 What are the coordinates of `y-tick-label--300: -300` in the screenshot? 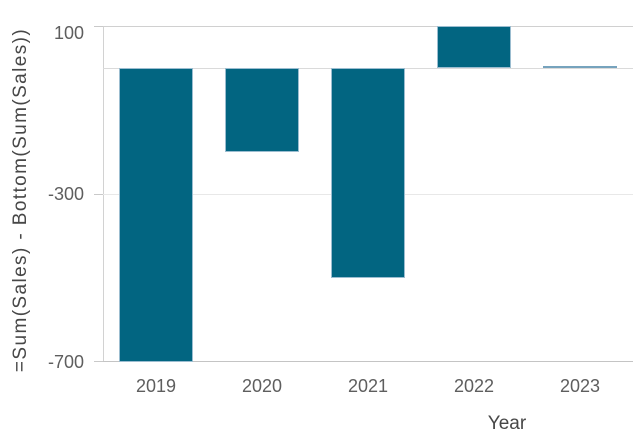 It's located at (65, 194).